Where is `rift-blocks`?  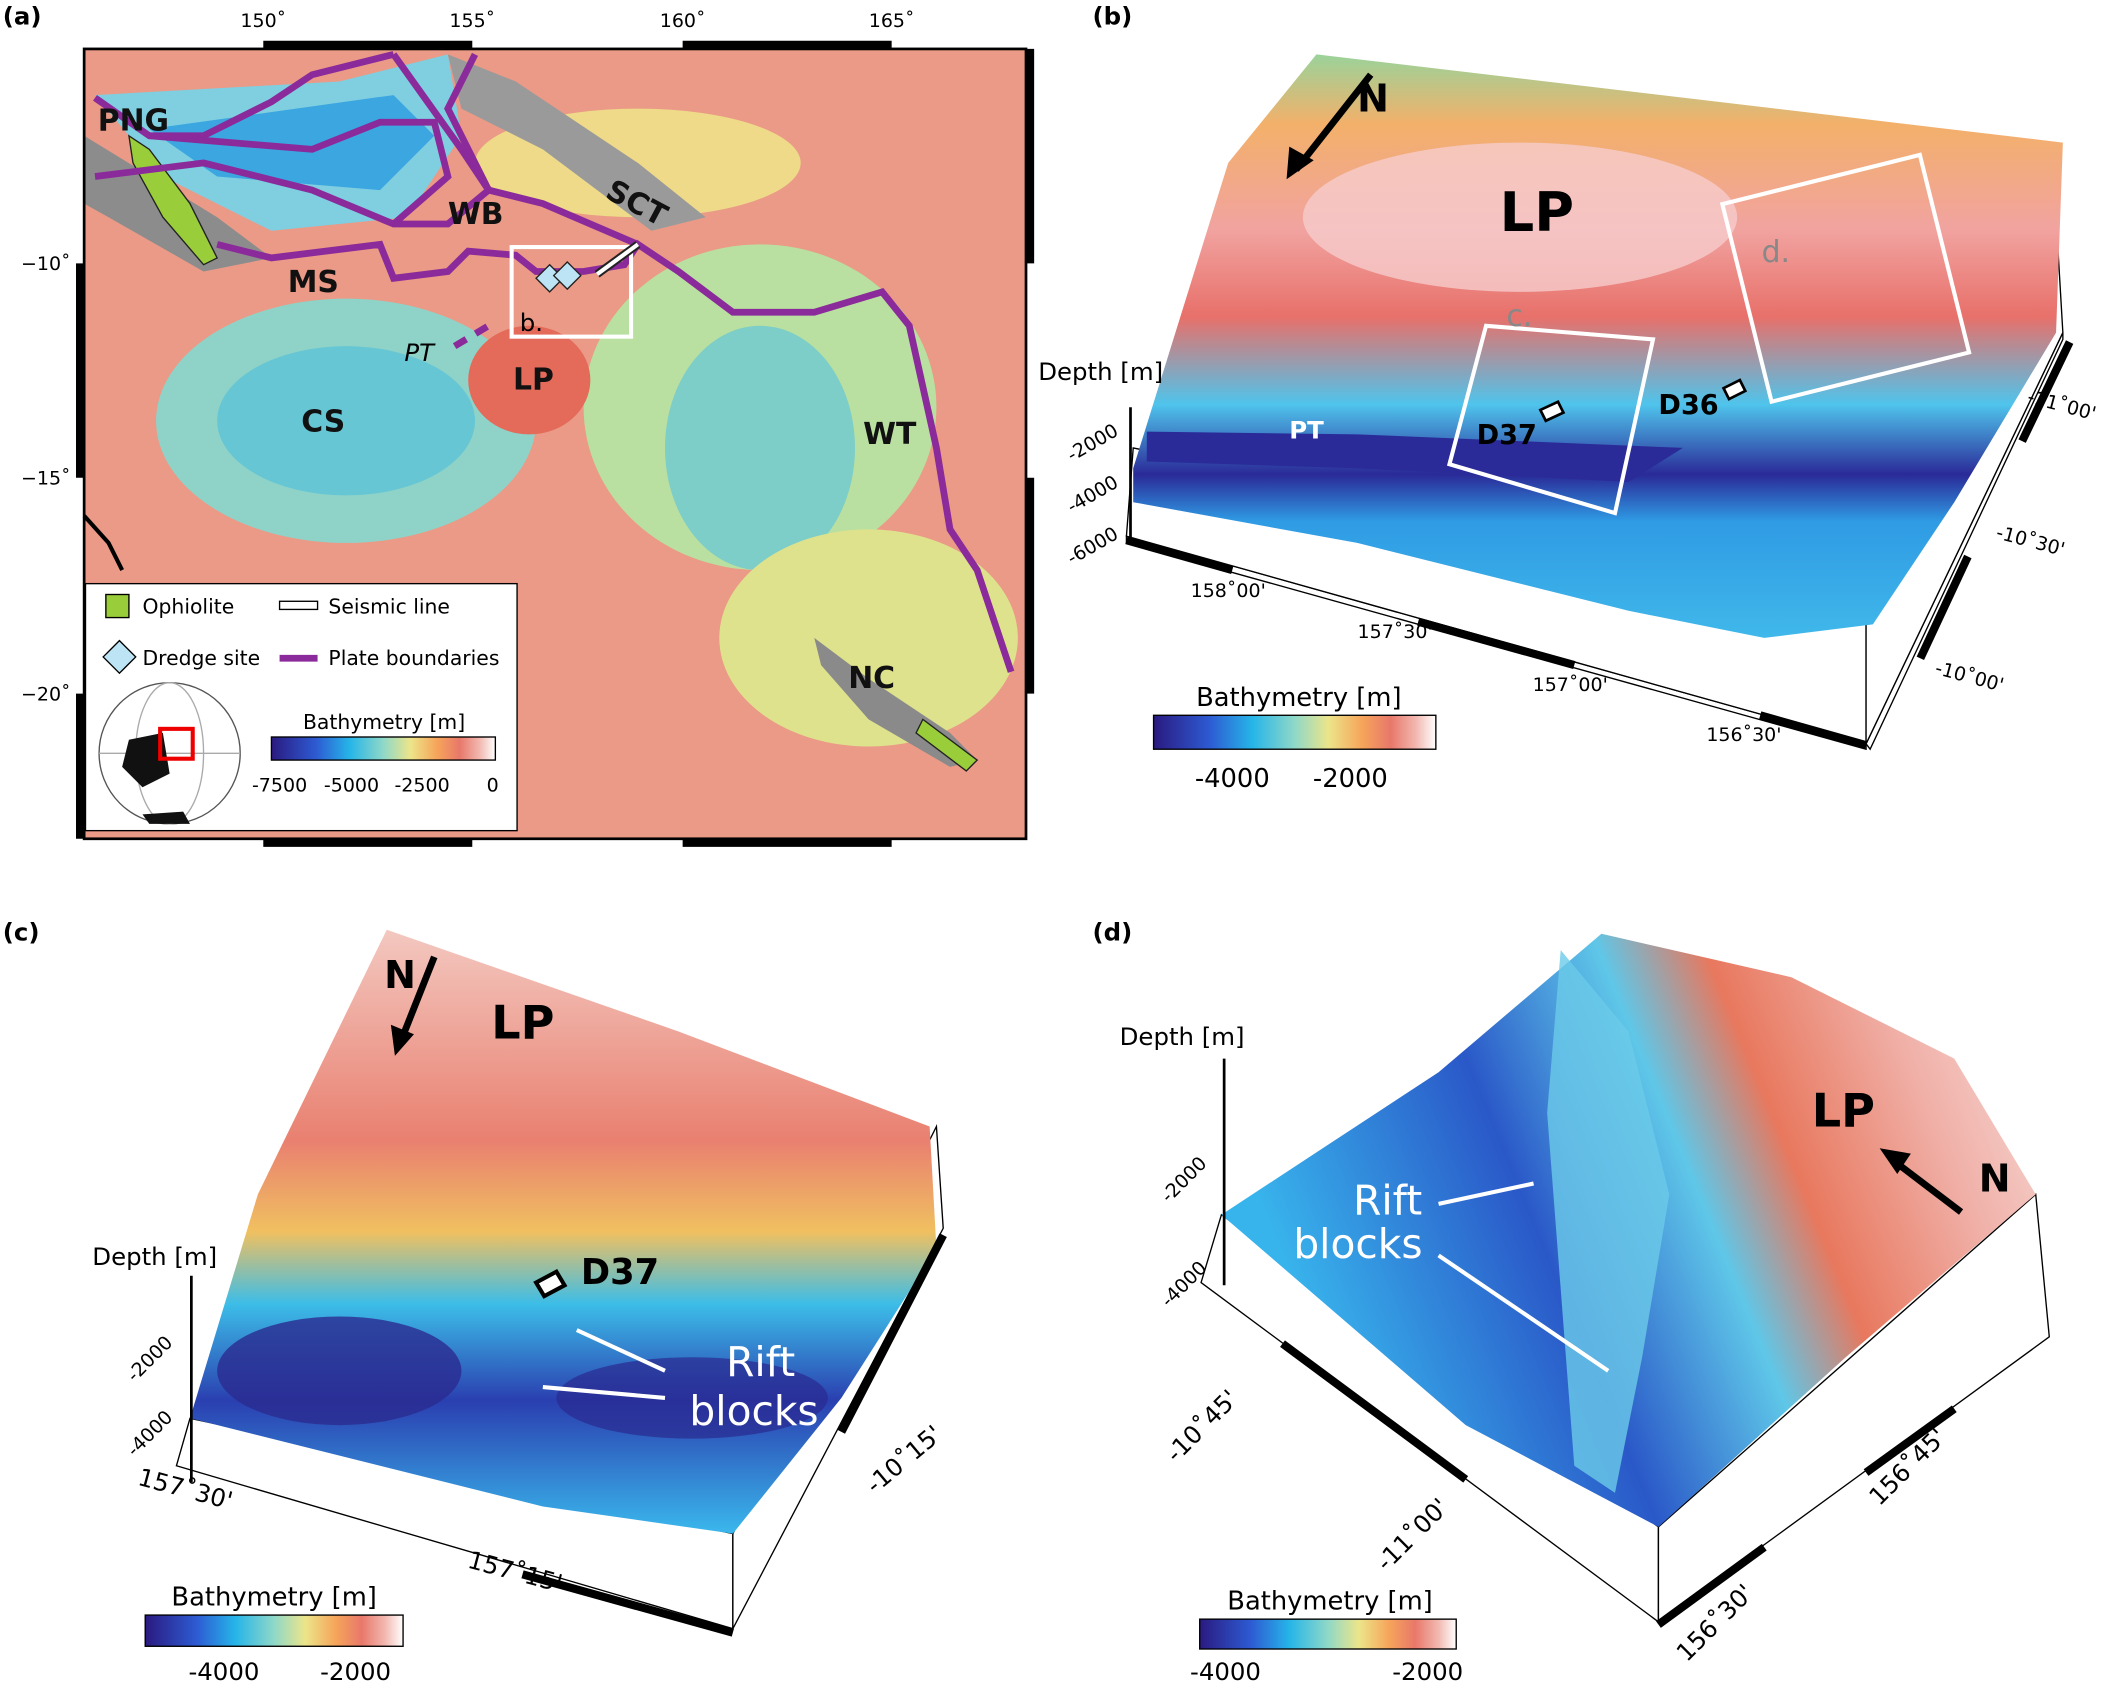 rift-blocks is located at coordinates (1608, 1221).